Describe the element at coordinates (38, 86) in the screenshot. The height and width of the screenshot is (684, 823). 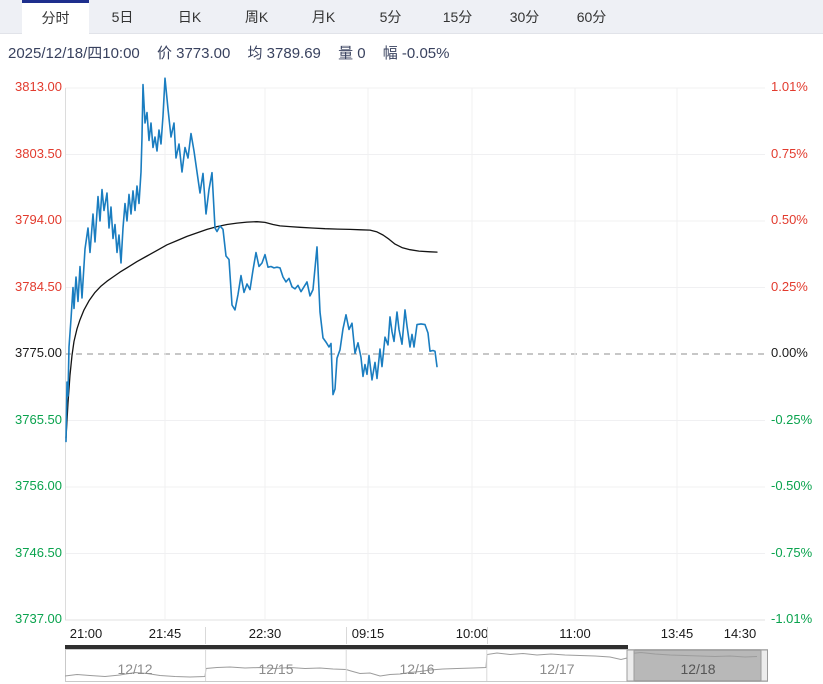
I see `y-axis-left-label: 3813.00` at that location.